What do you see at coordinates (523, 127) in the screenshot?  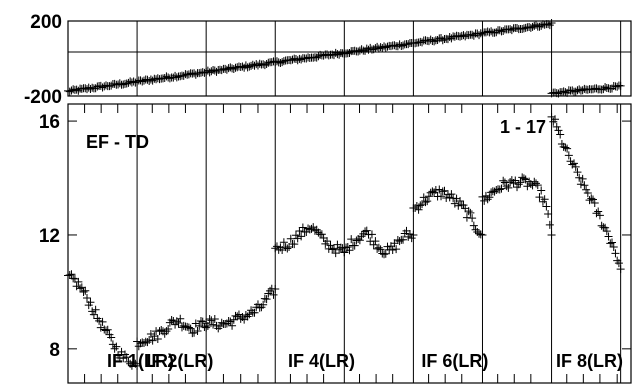 I see `annotation-1-17: 1 - 17` at bounding box center [523, 127].